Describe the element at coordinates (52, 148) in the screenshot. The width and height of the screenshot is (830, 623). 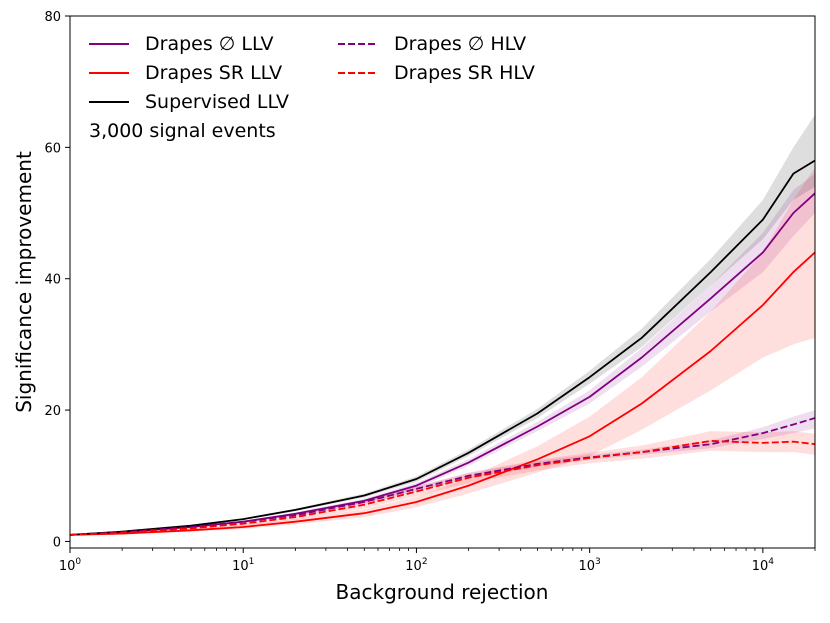
I see `y-tick-label-3: 60` at that location.